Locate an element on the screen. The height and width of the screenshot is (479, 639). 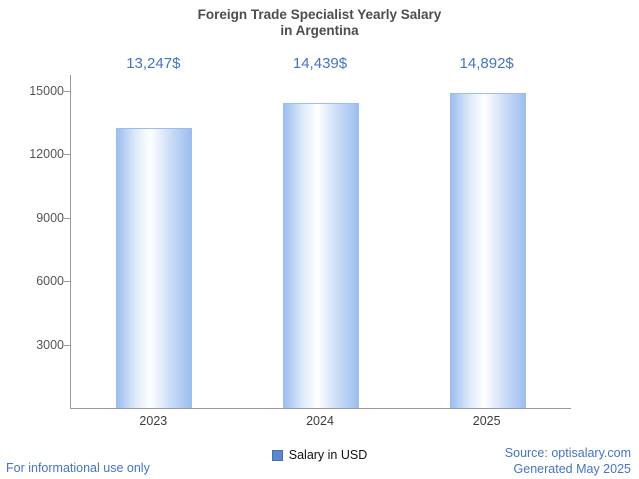
y-axis-tick-label: 9000 is located at coordinates (50, 217).